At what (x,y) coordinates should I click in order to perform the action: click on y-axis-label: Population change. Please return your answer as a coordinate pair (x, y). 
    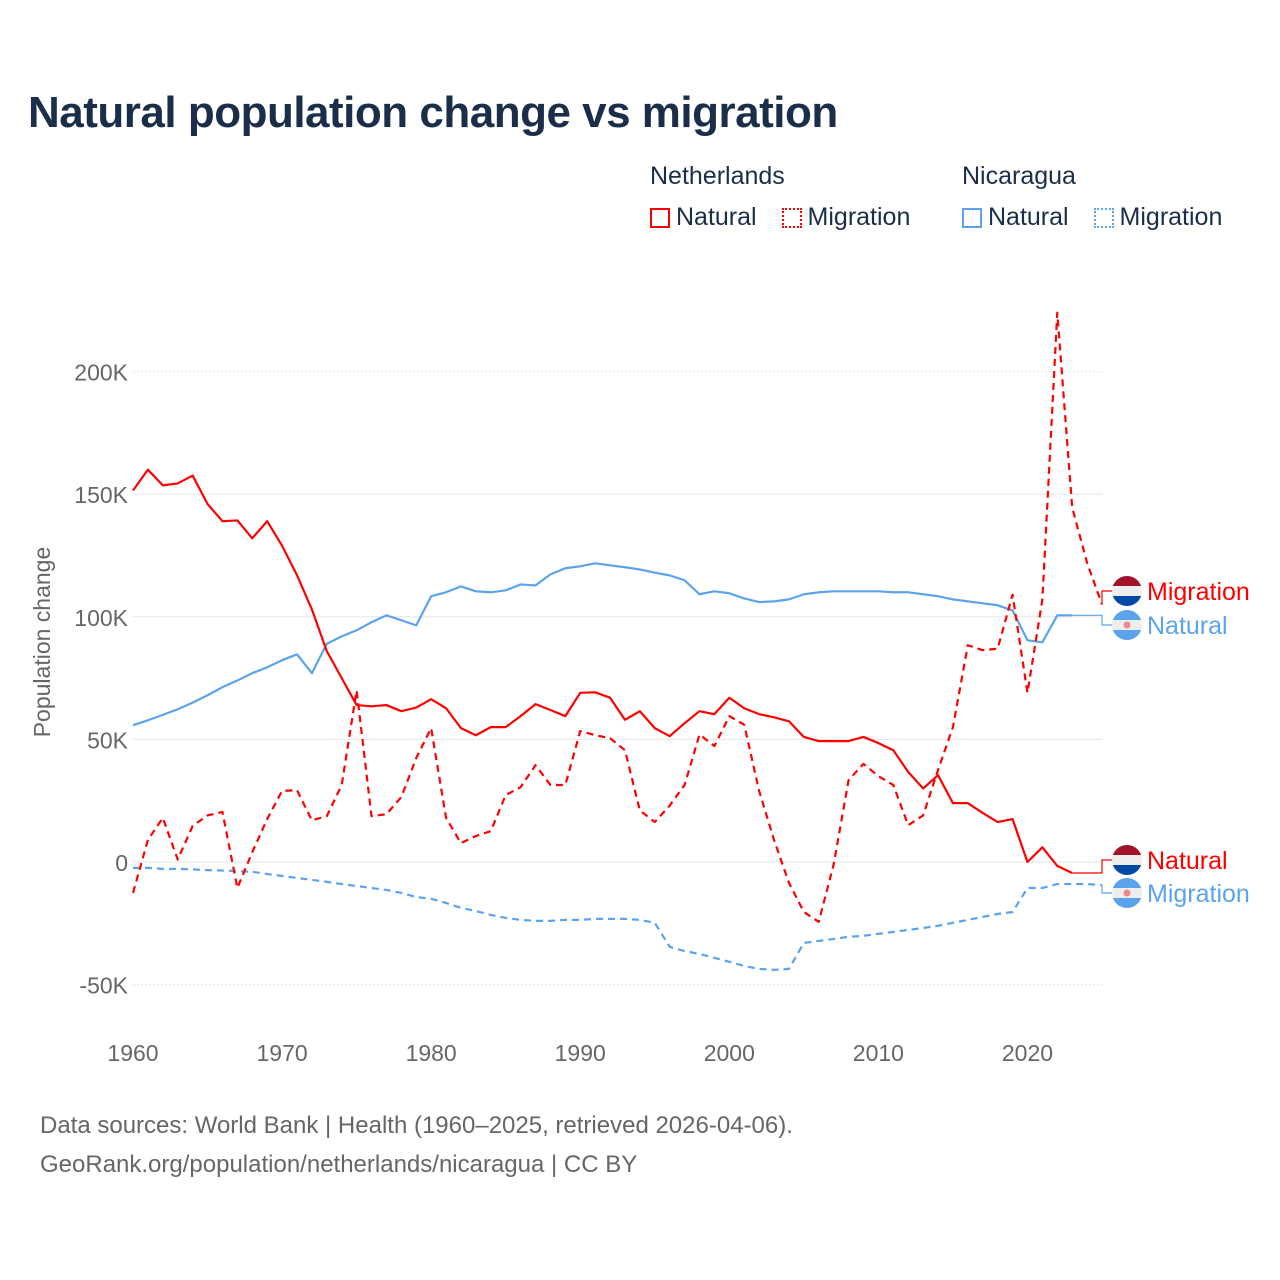
    Looking at the image, I should click on (42, 642).